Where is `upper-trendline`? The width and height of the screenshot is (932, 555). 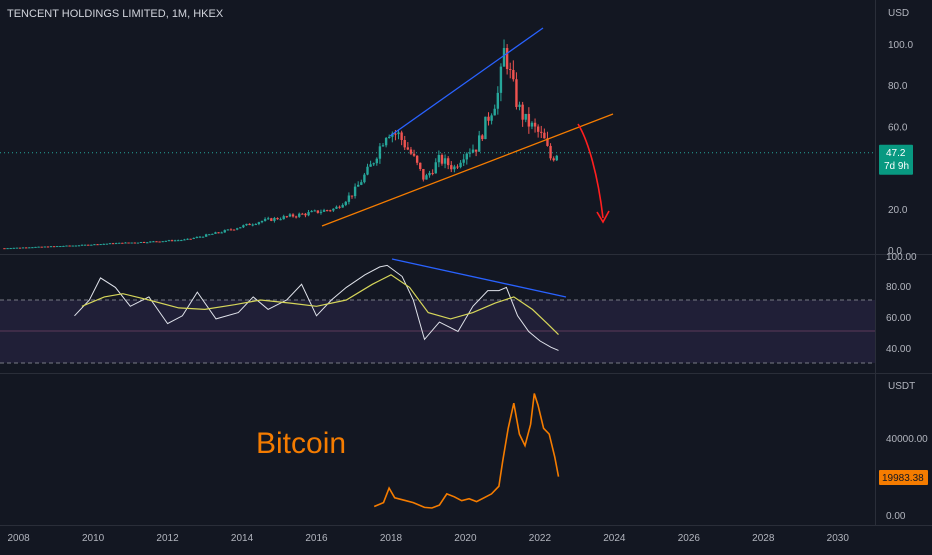 upper-trendline is located at coordinates (466, 82).